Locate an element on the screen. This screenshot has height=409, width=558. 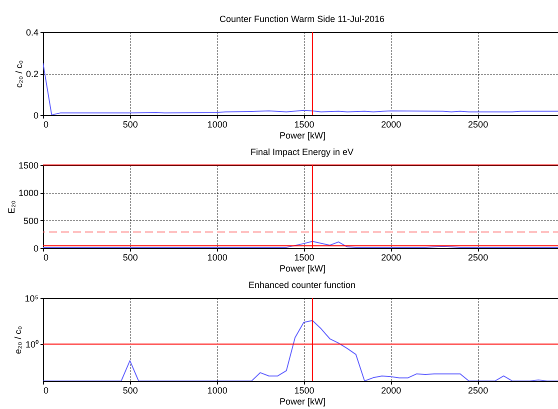
y-tick-label: 1500 is located at coordinates (28, 165).